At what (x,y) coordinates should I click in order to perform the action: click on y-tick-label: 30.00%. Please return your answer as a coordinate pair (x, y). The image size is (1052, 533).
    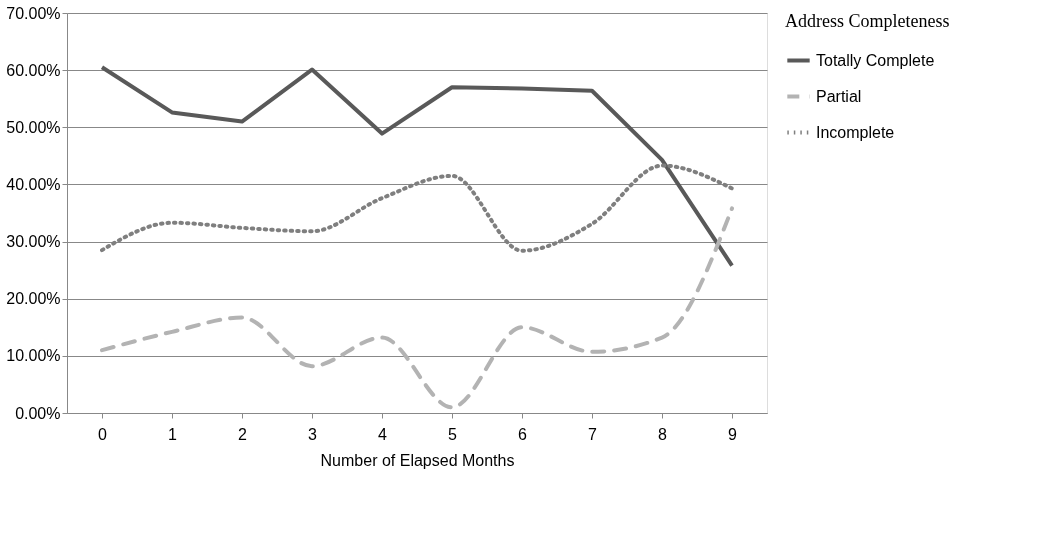
    Looking at the image, I should click on (33, 242).